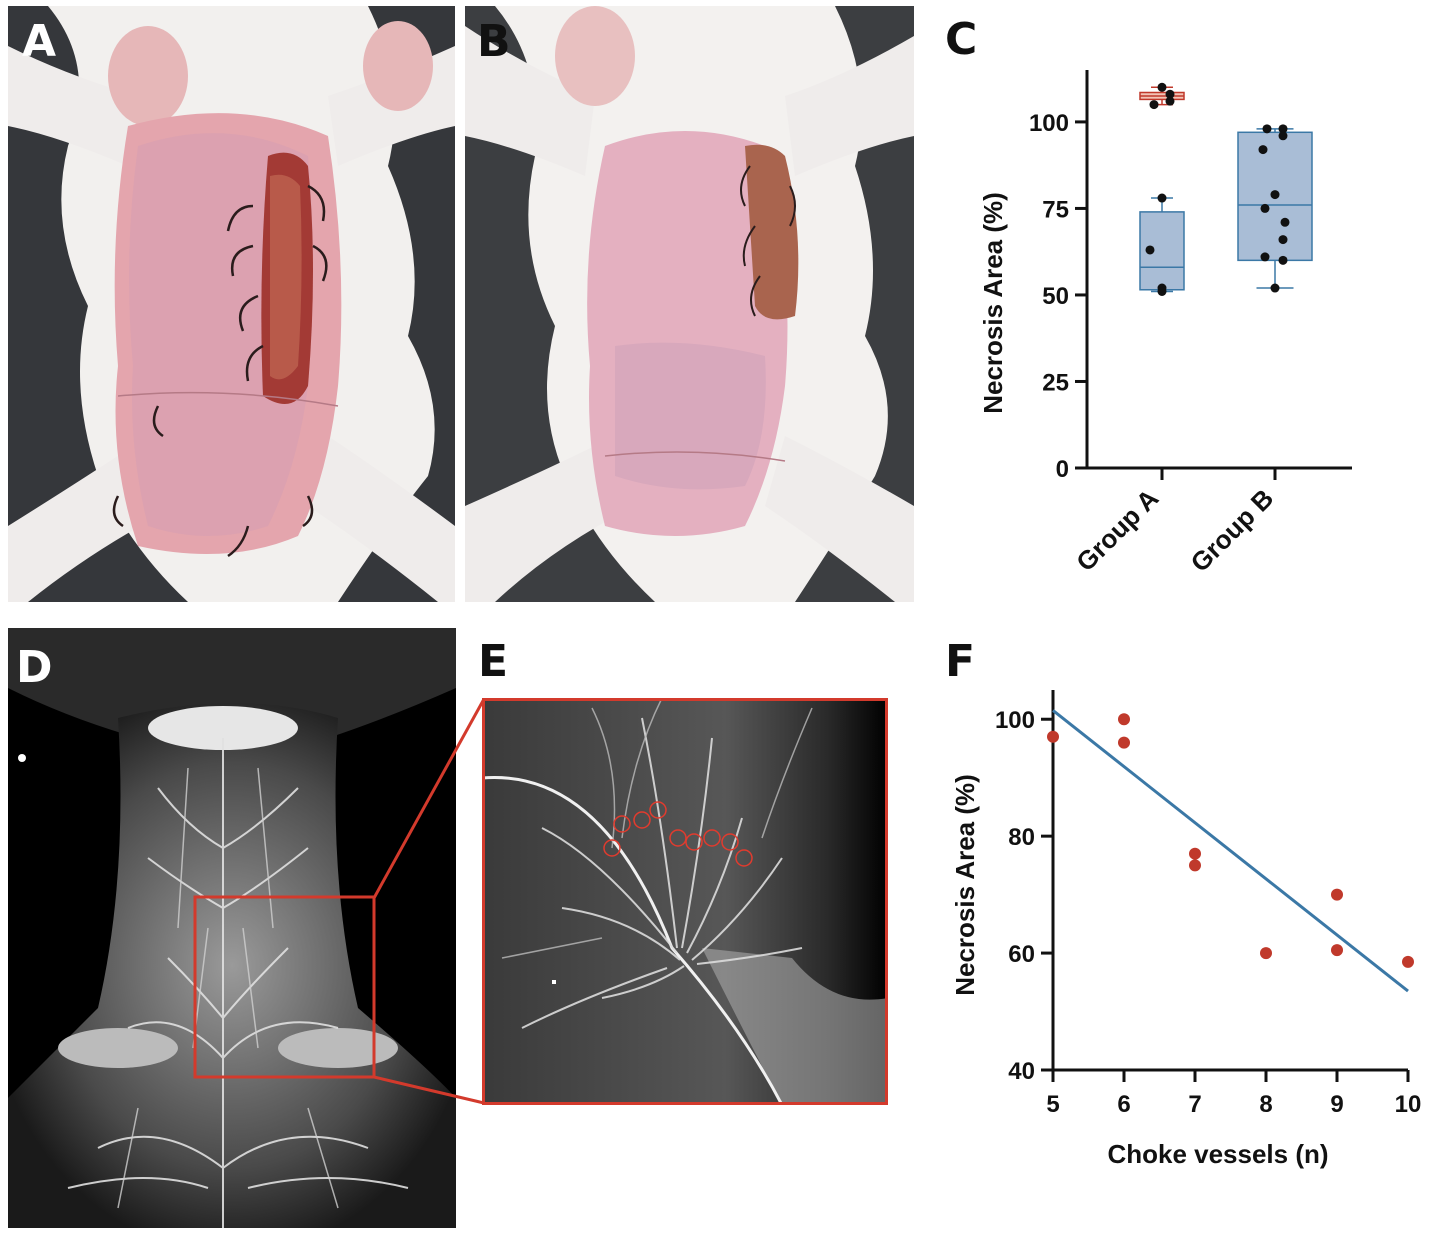  I want to click on y-tick-label: 75, so click(1055, 209).